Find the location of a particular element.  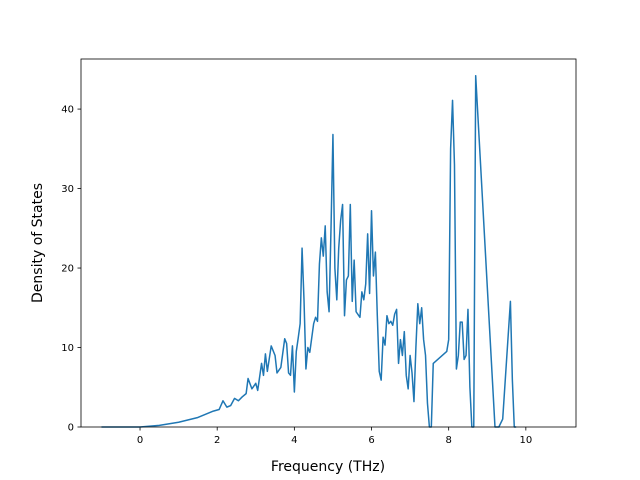

y-tick-label: 40 is located at coordinates (67, 110).